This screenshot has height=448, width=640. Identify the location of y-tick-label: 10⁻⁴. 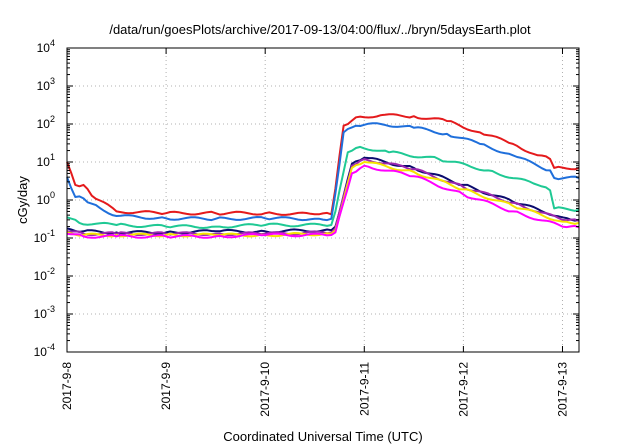
(44, 350).